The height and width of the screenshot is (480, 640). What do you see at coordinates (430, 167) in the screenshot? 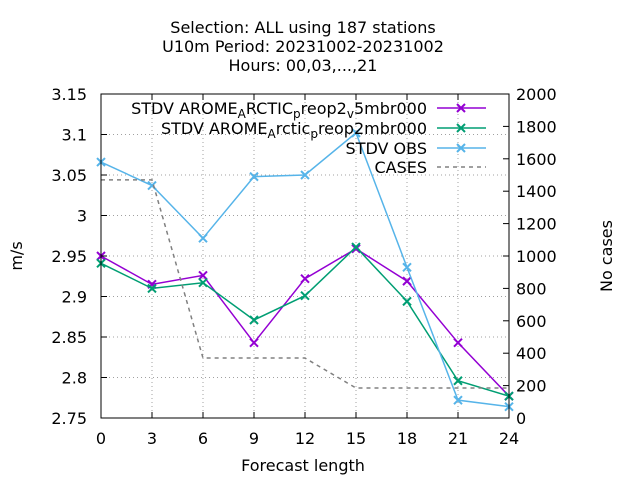
I see `legend-entry-4: CASES` at bounding box center [430, 167].